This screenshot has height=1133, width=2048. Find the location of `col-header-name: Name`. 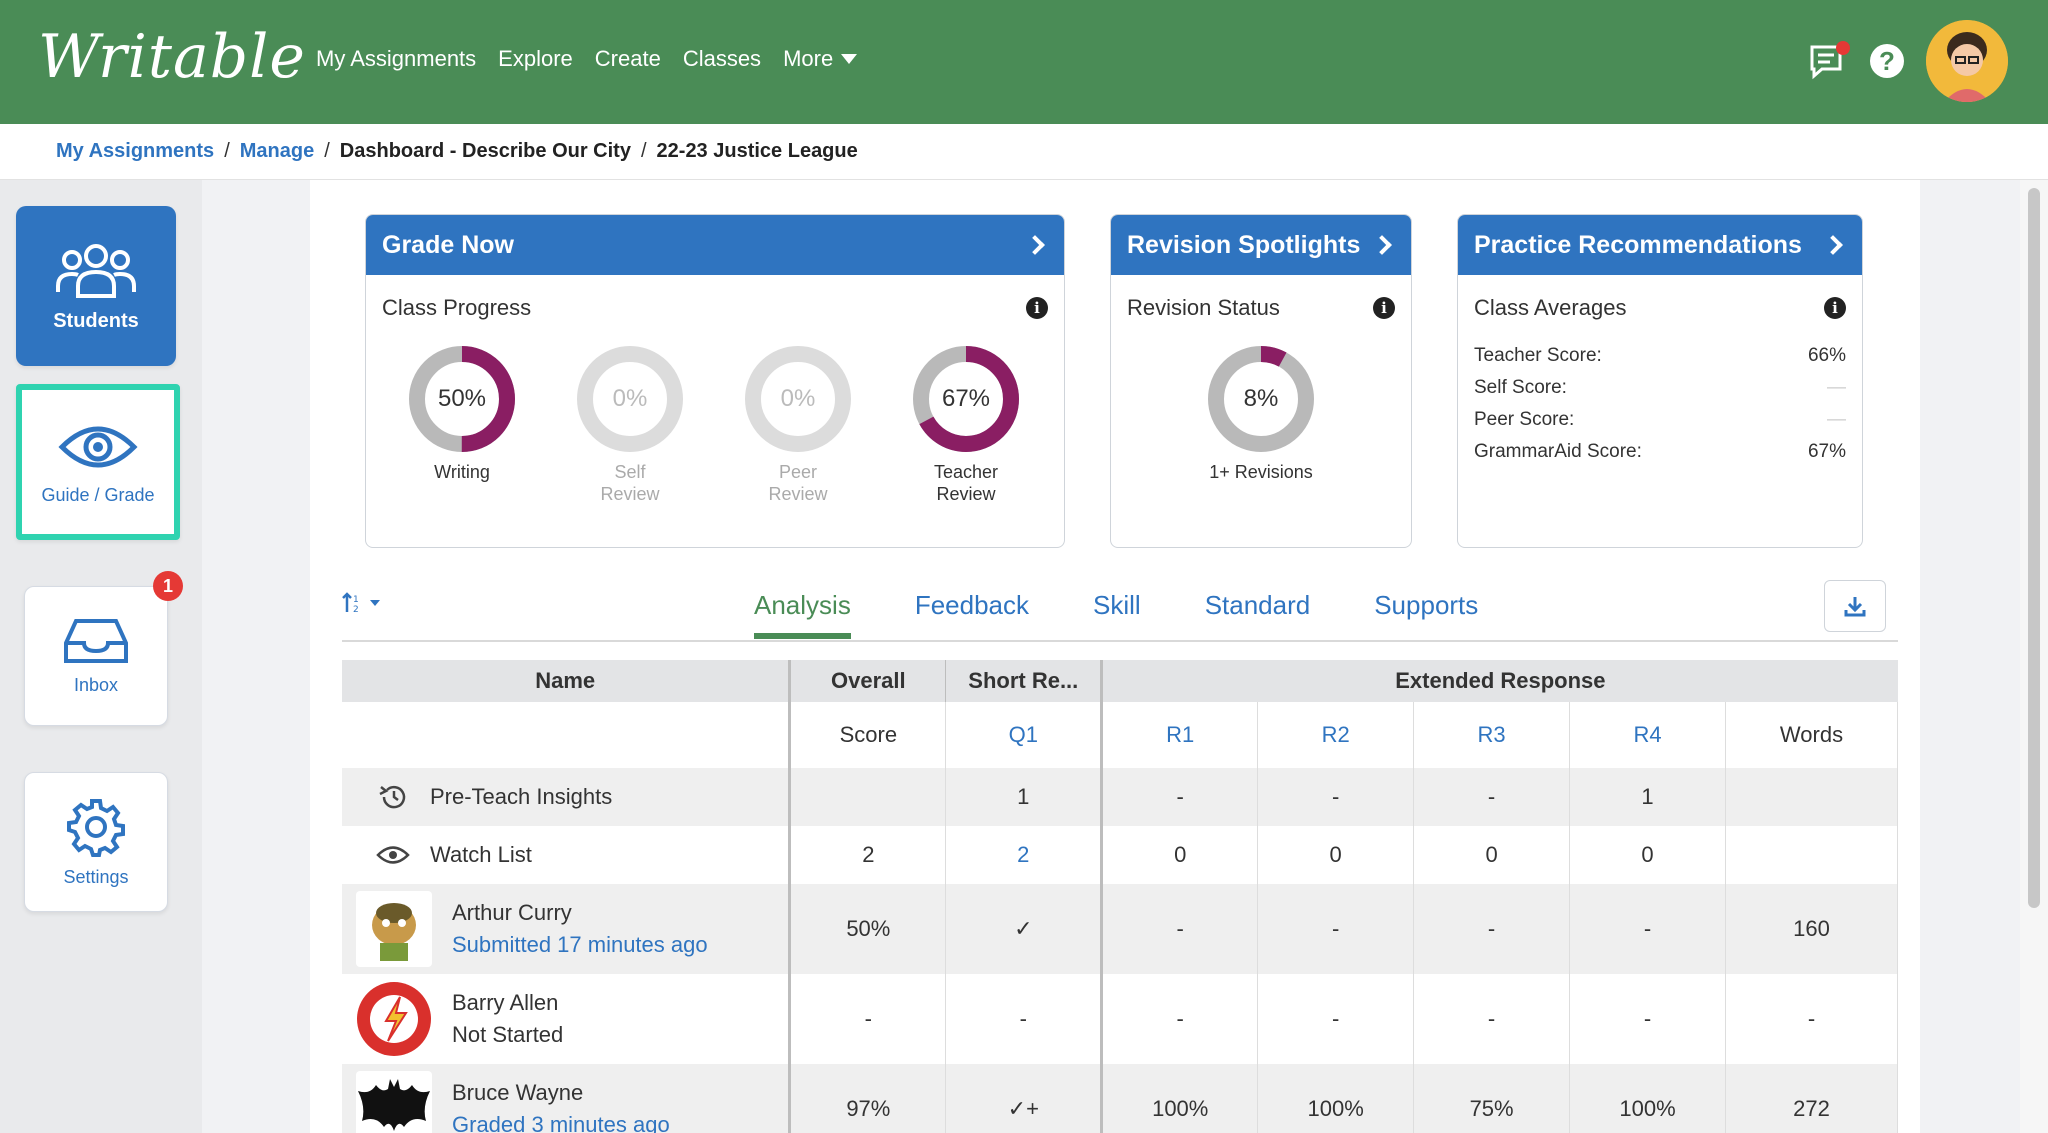

col-header-name: Name is located at coordinates (567, 681).